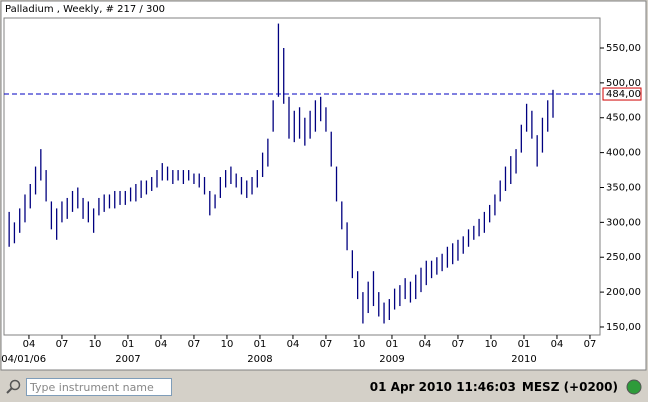 The width and height of the screenshot is (648, 402). I want to click on x-year-label: 2010, so click(523, 359).